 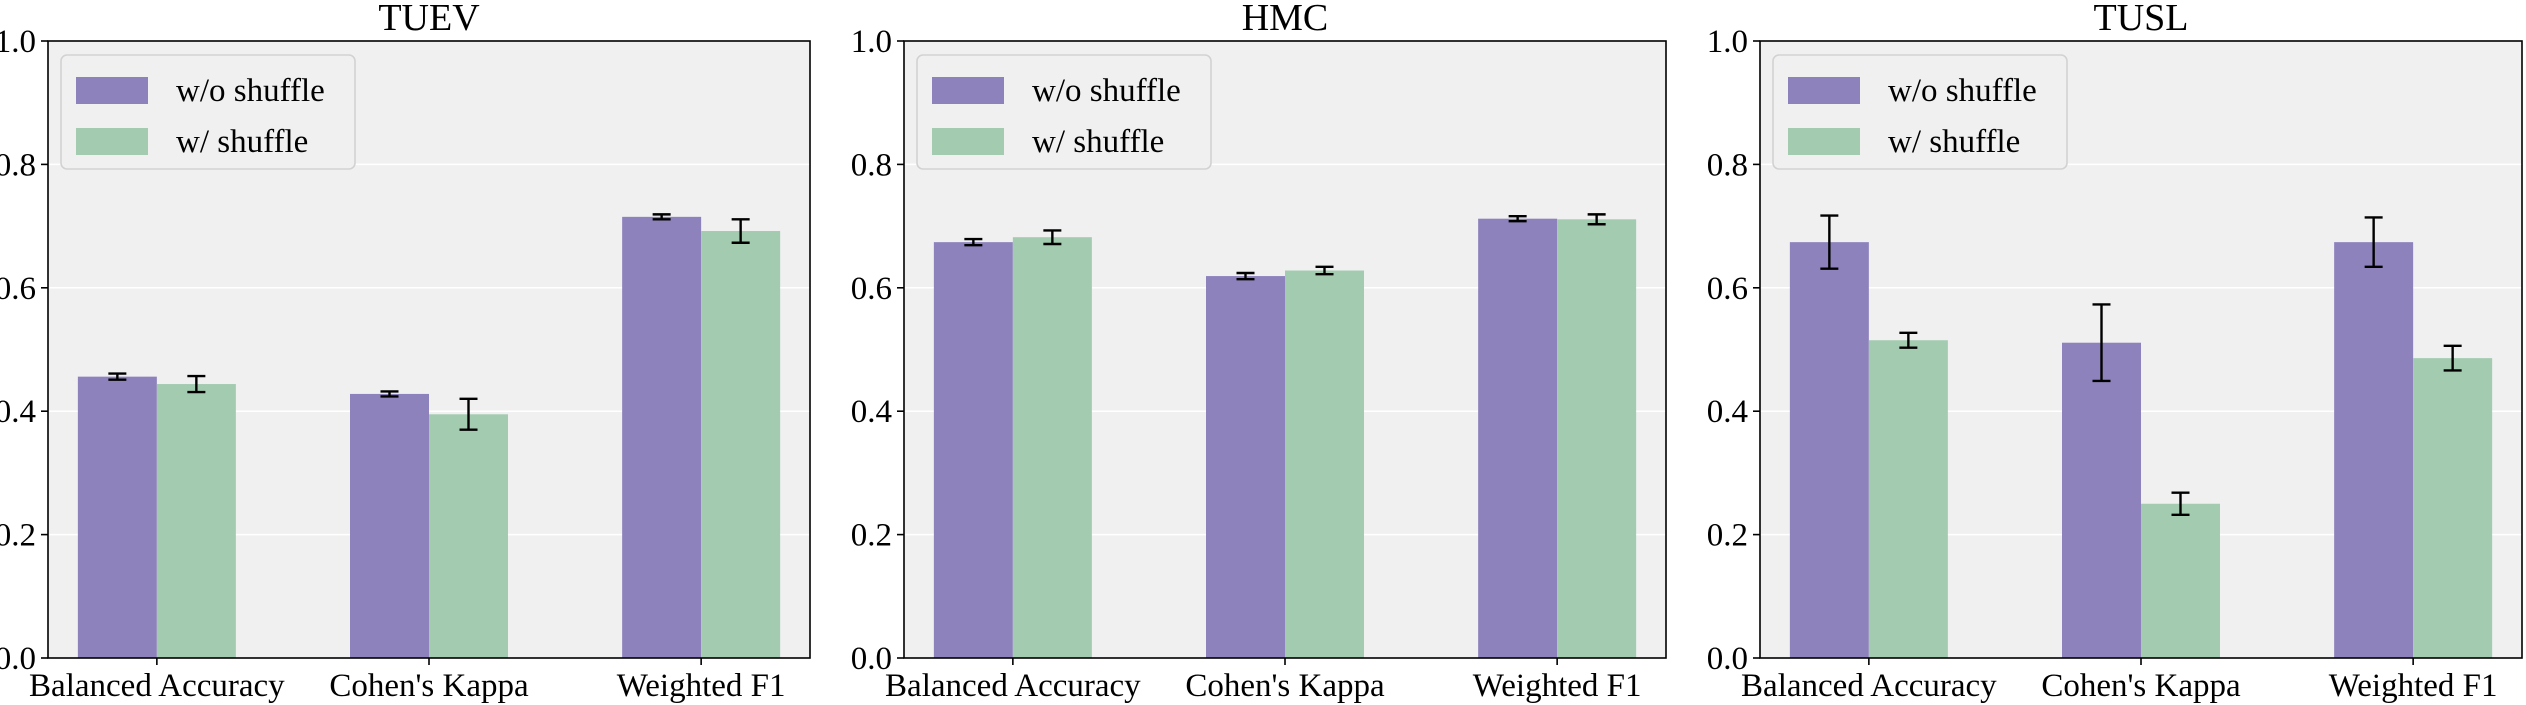 I want to click on hmc-legend-swatch-with-shuffle, so click(x=968, y=141).